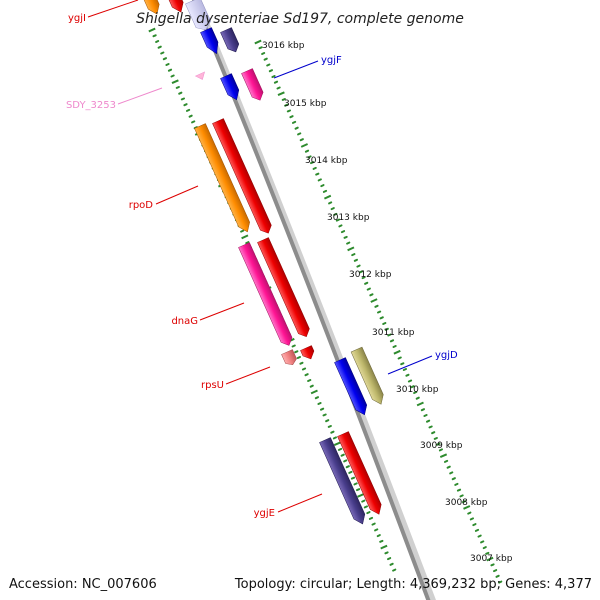 The height and width of the screenshot is (600, 600). What do you see at coordinates (410, 365) in the screenshot?
I see `ygjD-leader` at bounding box center [410, 365].